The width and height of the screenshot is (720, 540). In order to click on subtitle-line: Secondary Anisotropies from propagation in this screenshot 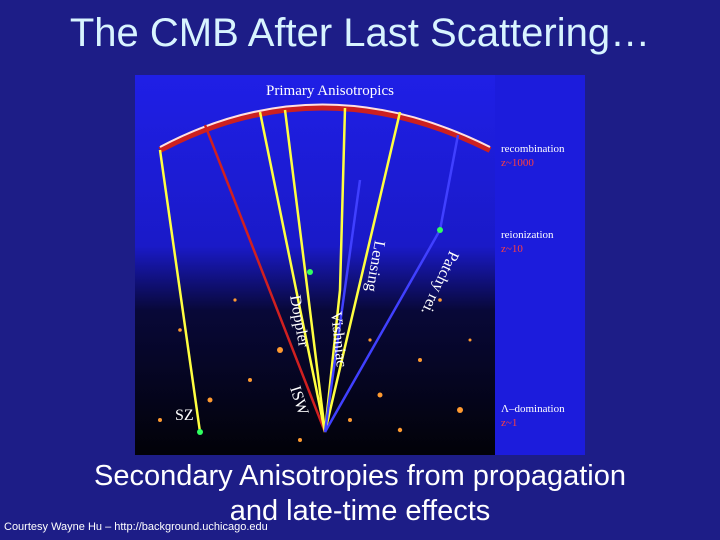, I will do `click(360, 476)`.